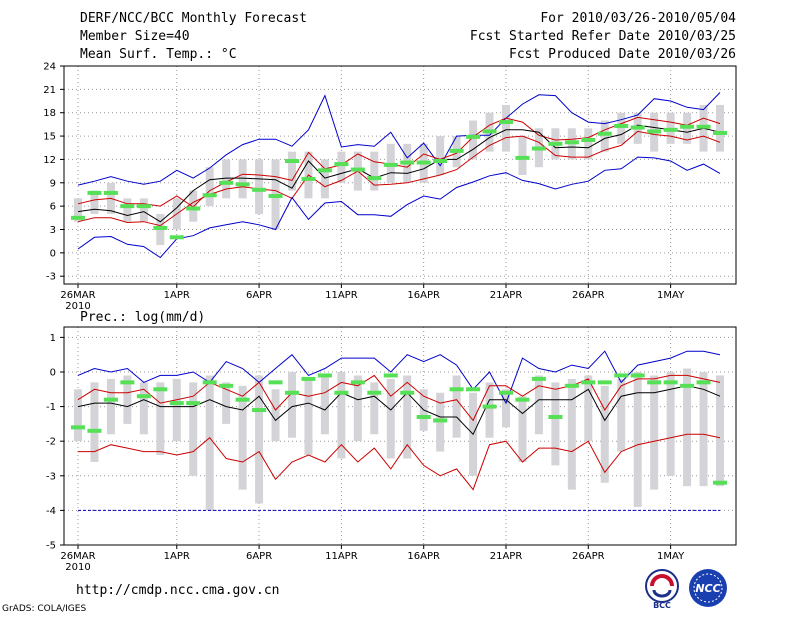 Image resolution: width=800 pixels, height=618 pixels. I want to click on member-size: Member Size=40, so click(135, 36).